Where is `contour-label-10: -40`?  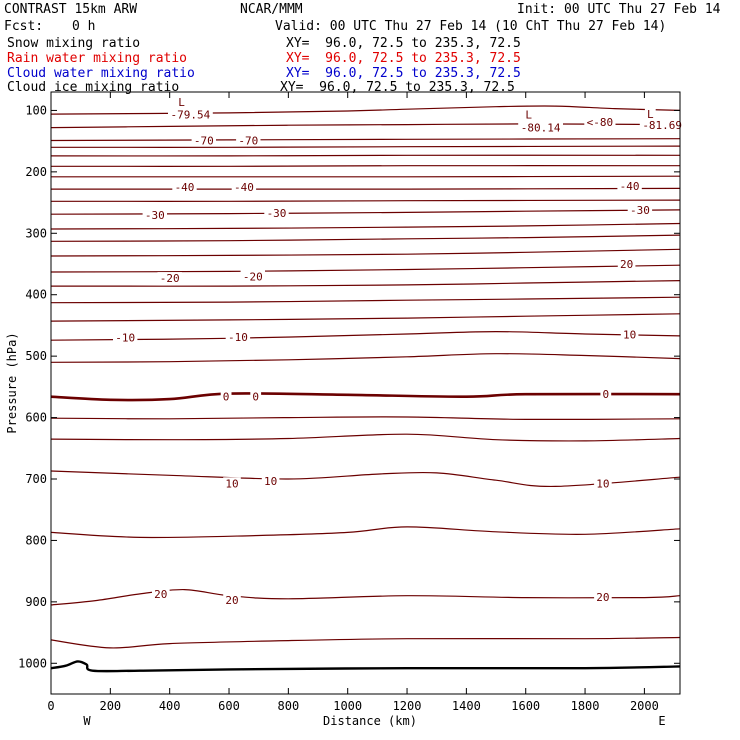
contour-label-10: -40 is located at coordinates (244, 187).